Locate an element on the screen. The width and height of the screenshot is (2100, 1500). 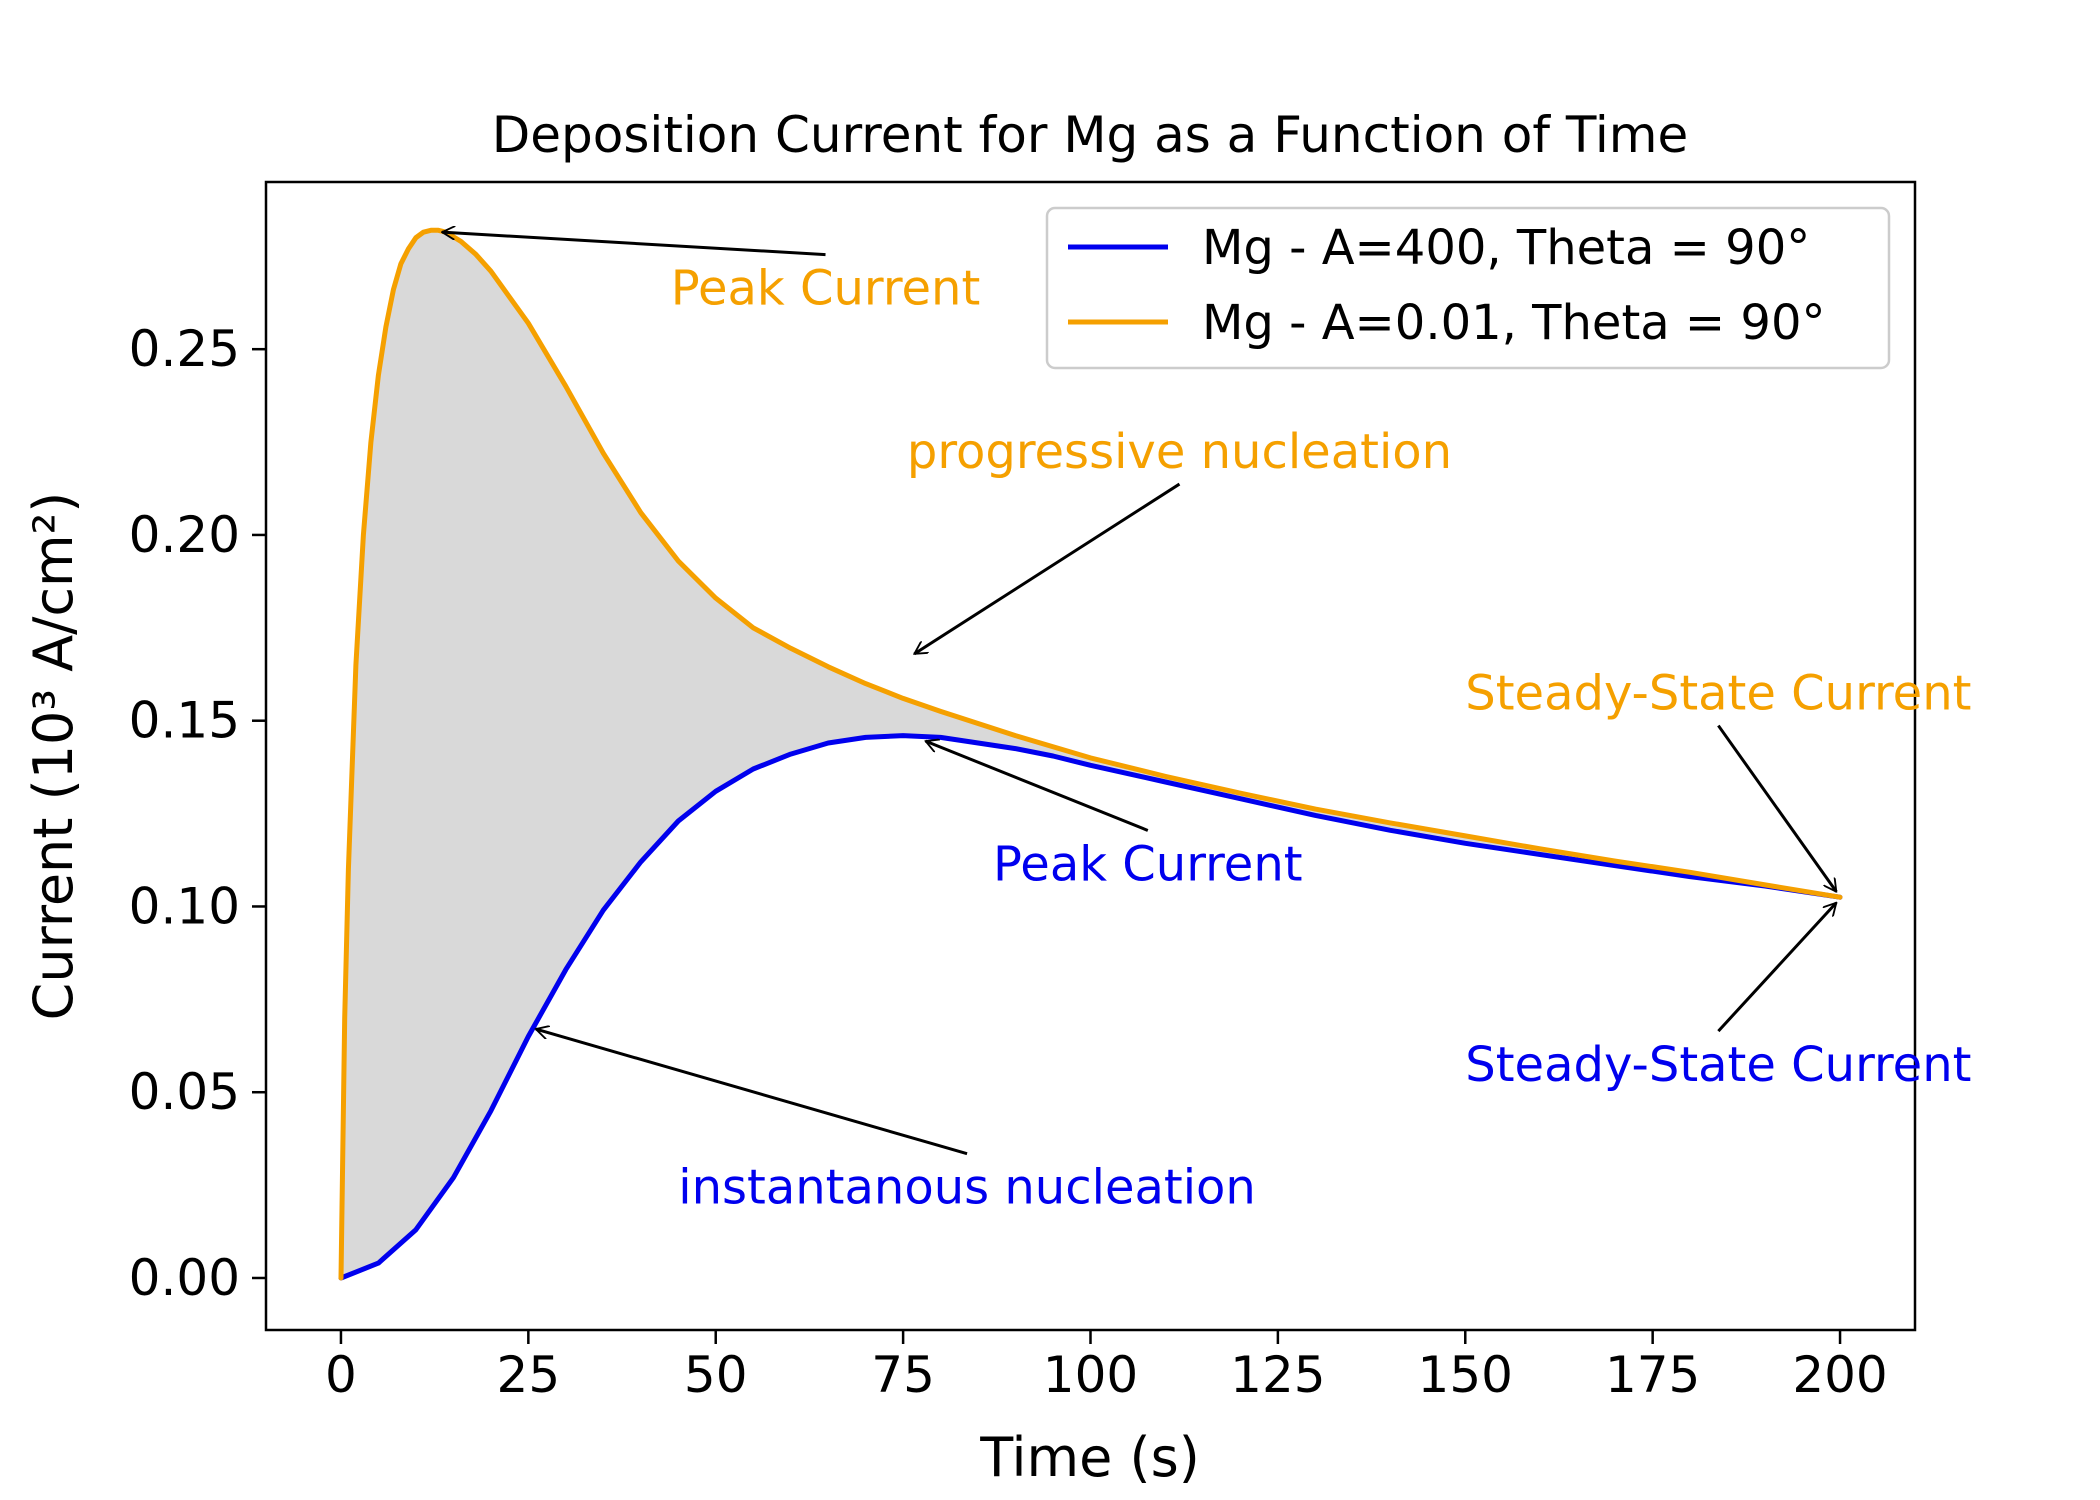
x-tick-label: 125 is located at coordinates (1277, 1375).